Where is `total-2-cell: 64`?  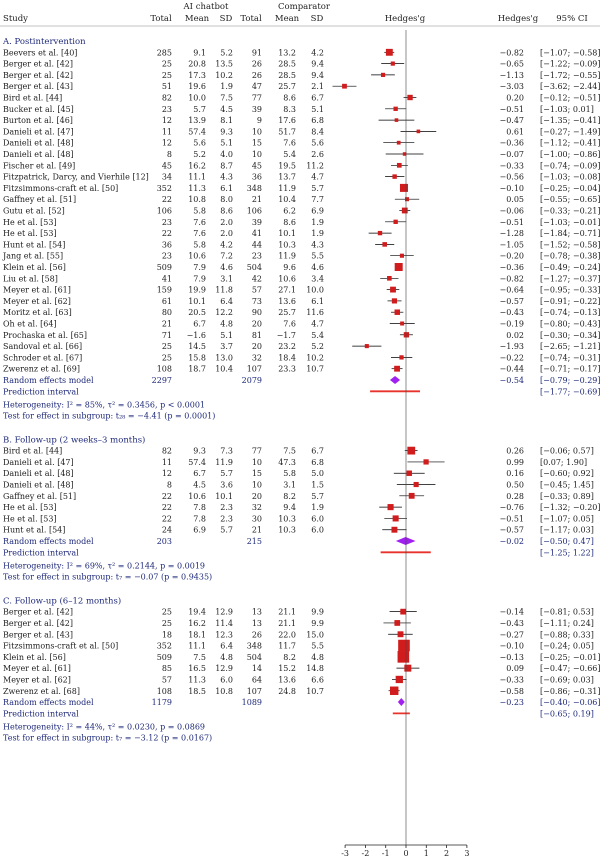
total-2-cell: 64 is located at coordinates (257, 679).